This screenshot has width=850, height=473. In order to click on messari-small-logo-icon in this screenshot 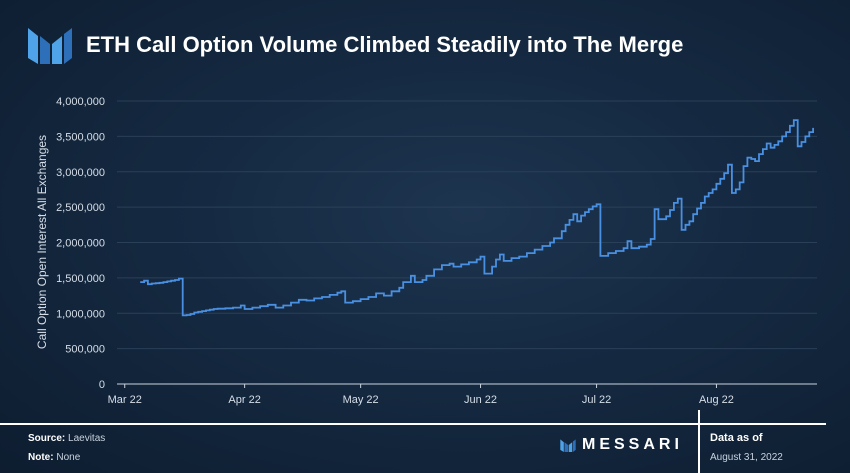, I will do `click(568, 445)`.